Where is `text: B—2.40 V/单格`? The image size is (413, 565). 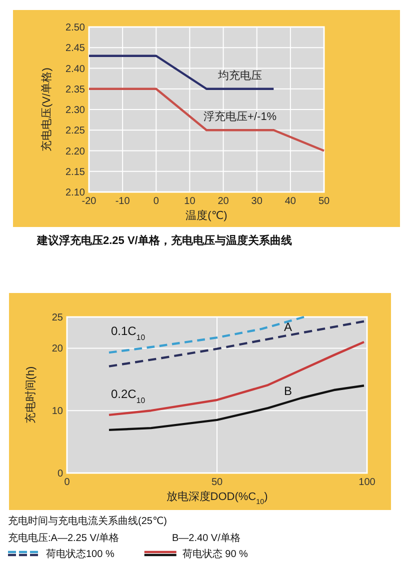 text: B—2.40 V/单格 is located at coordinates (206, 538).